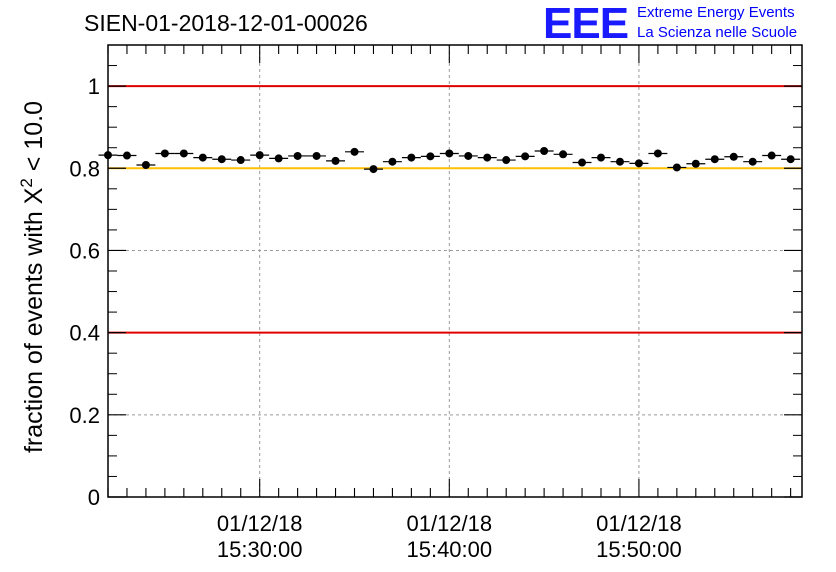  What do you see at coordinates (34, 139) in the screenshot?
I see `y-axis-label-suffix: < 10.0` at bounding box center [34, 139].